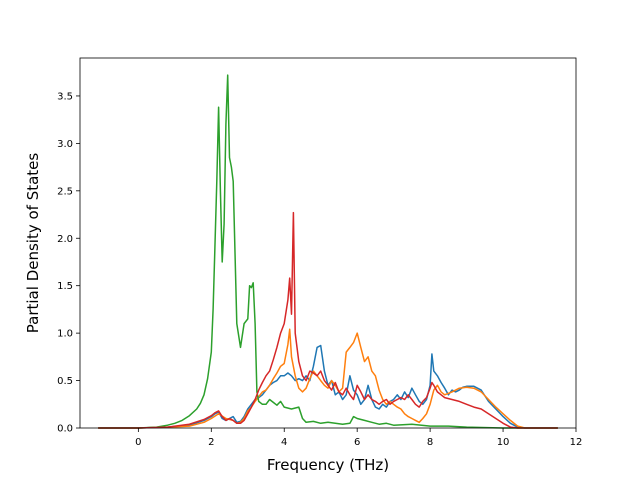 This screenshot has width=640, height=480. Describe the element at coordinates (65, 429) in the screenshot. I see `y-tick-label: 0.0` at that location.